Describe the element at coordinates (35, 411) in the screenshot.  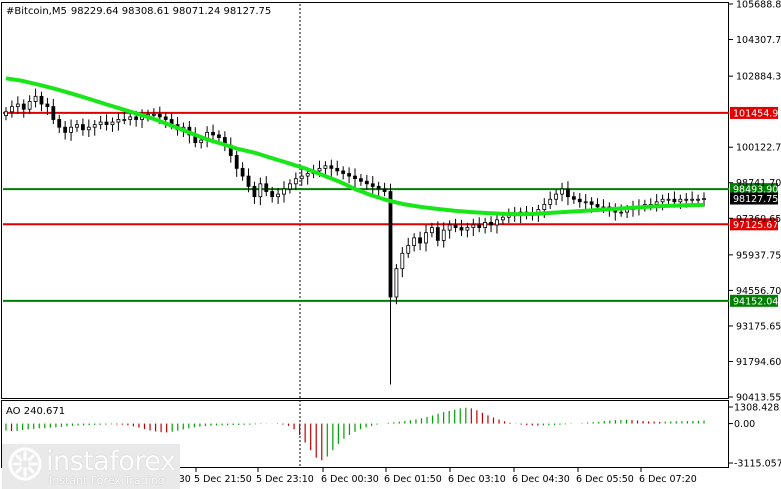
I see `ao-indicator-label: AO 240.671` at that location.